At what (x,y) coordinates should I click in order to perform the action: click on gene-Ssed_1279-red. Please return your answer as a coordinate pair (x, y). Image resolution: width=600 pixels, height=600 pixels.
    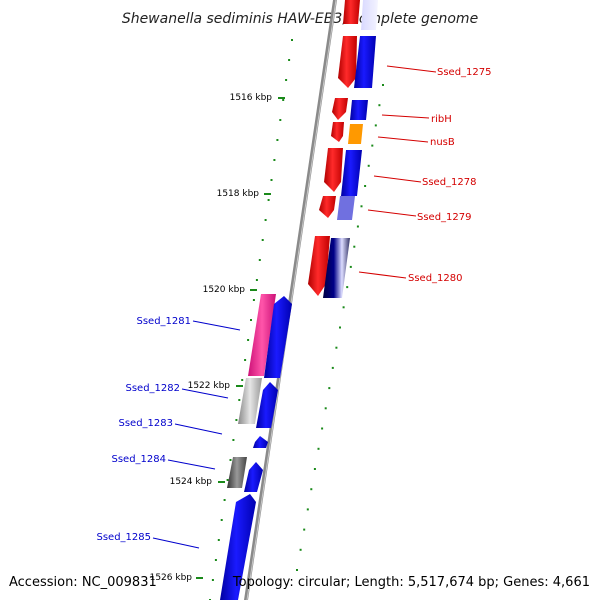
    Looking at the image, I should click on (327, 207).